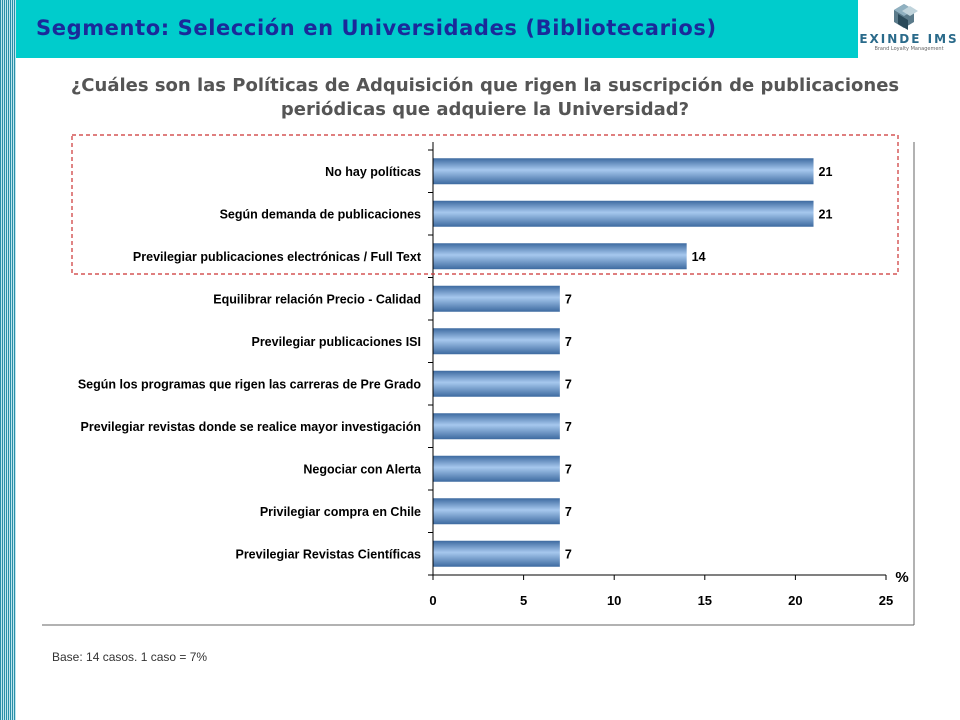 The image size is (960, 720). I want to click on category-label: Privilegiar compra en Chile, so click(340, 512).